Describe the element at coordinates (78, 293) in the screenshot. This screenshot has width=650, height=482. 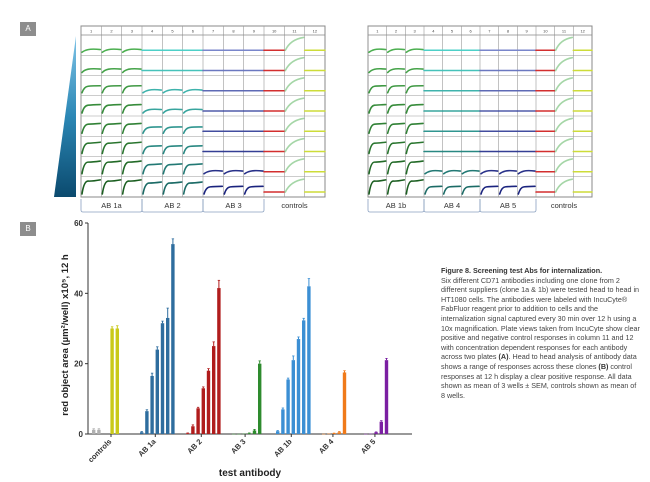
I see `y-tick-label: 40` at that location.